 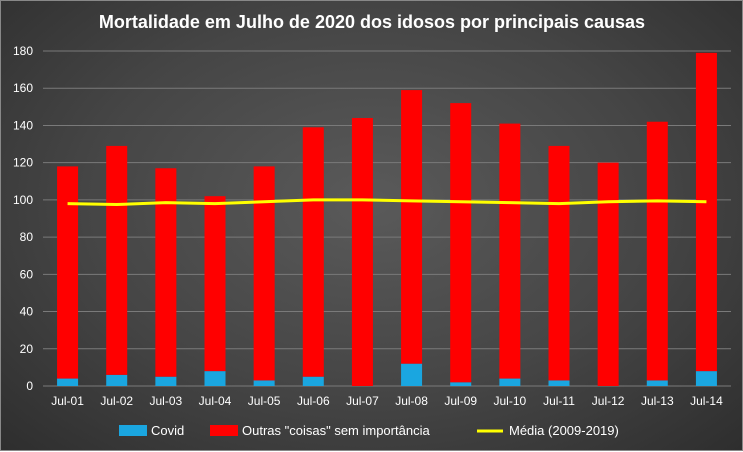 What do you see at coordinates (23, 163) in the screenshot?
I see `y-tick-label: 120` at bounding box center [23, 163].